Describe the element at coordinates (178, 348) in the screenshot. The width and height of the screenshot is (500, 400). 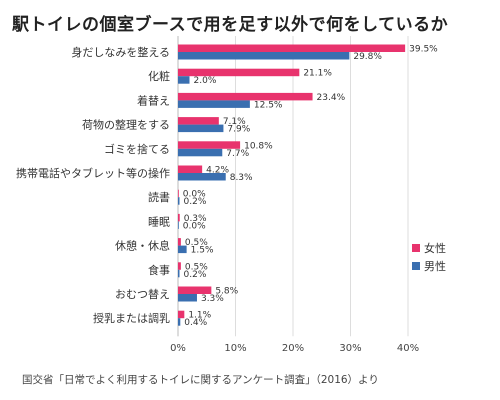
I see `x-tick-label: 0%` at that location.